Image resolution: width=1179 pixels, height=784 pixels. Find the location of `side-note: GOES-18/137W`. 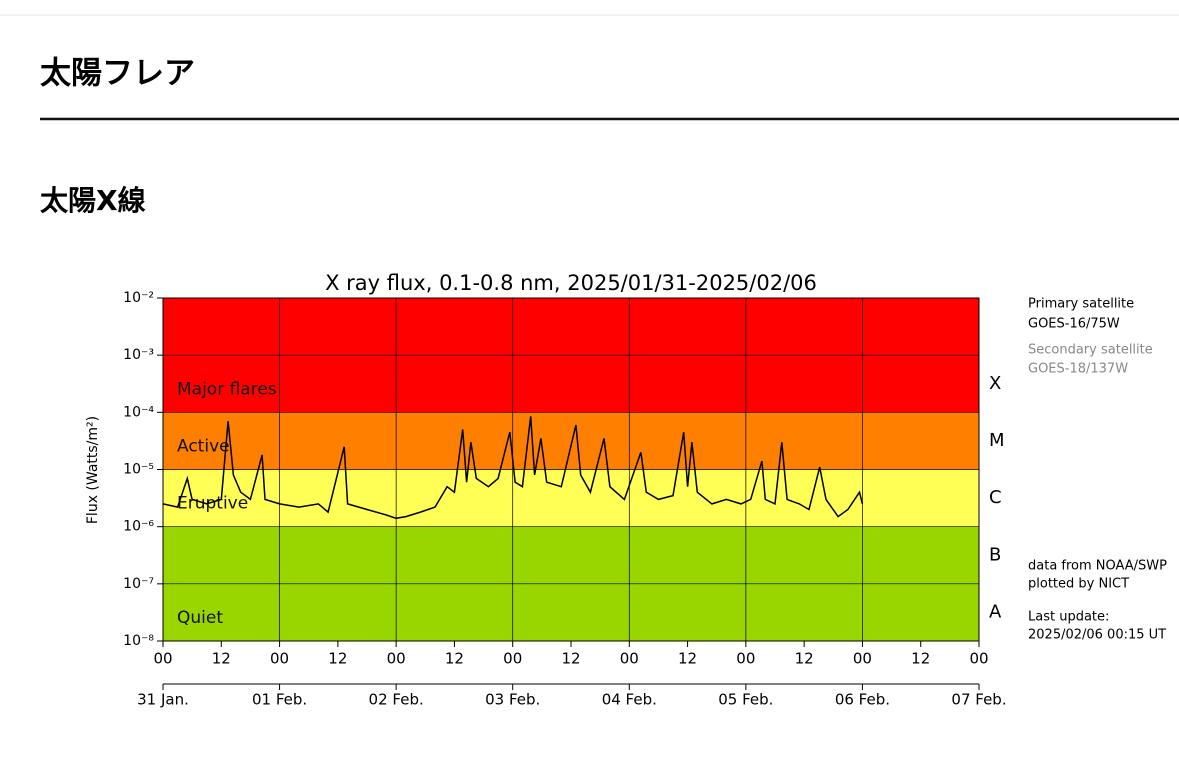

side-note: GOES-18/137W is located at coordinates (1078, 369).